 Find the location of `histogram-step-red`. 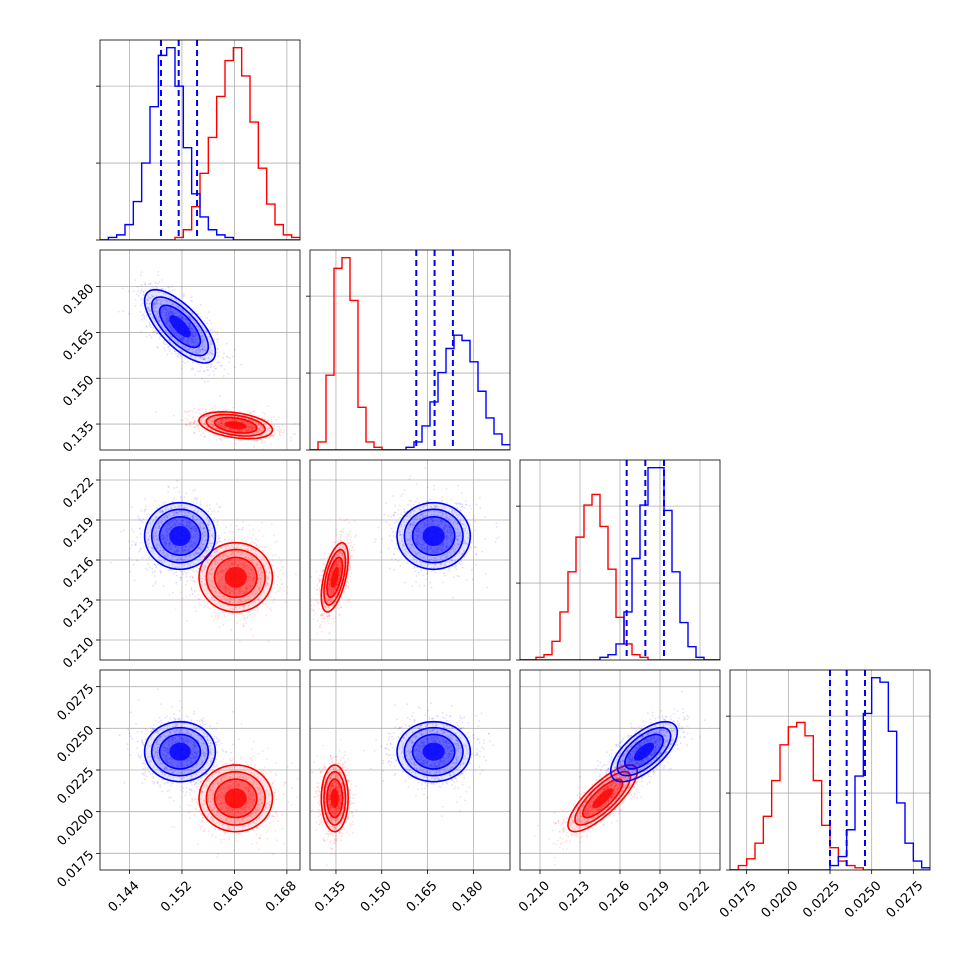

histogram-step-red is located at coordinates (200, 143).